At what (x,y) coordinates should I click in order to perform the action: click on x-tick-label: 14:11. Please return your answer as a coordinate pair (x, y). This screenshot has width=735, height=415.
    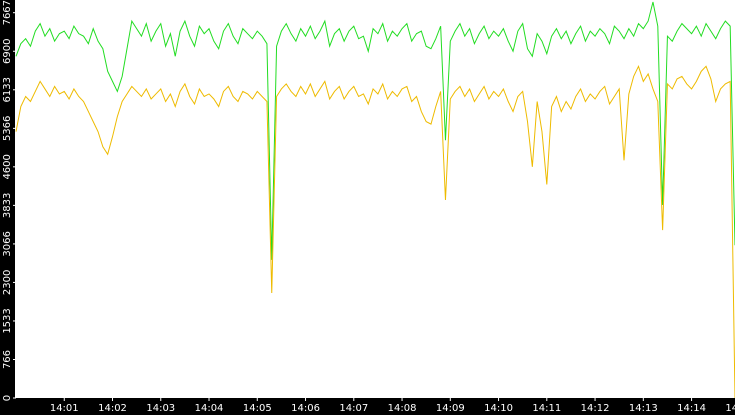
    Looking at the image, I should click on (546, 408).